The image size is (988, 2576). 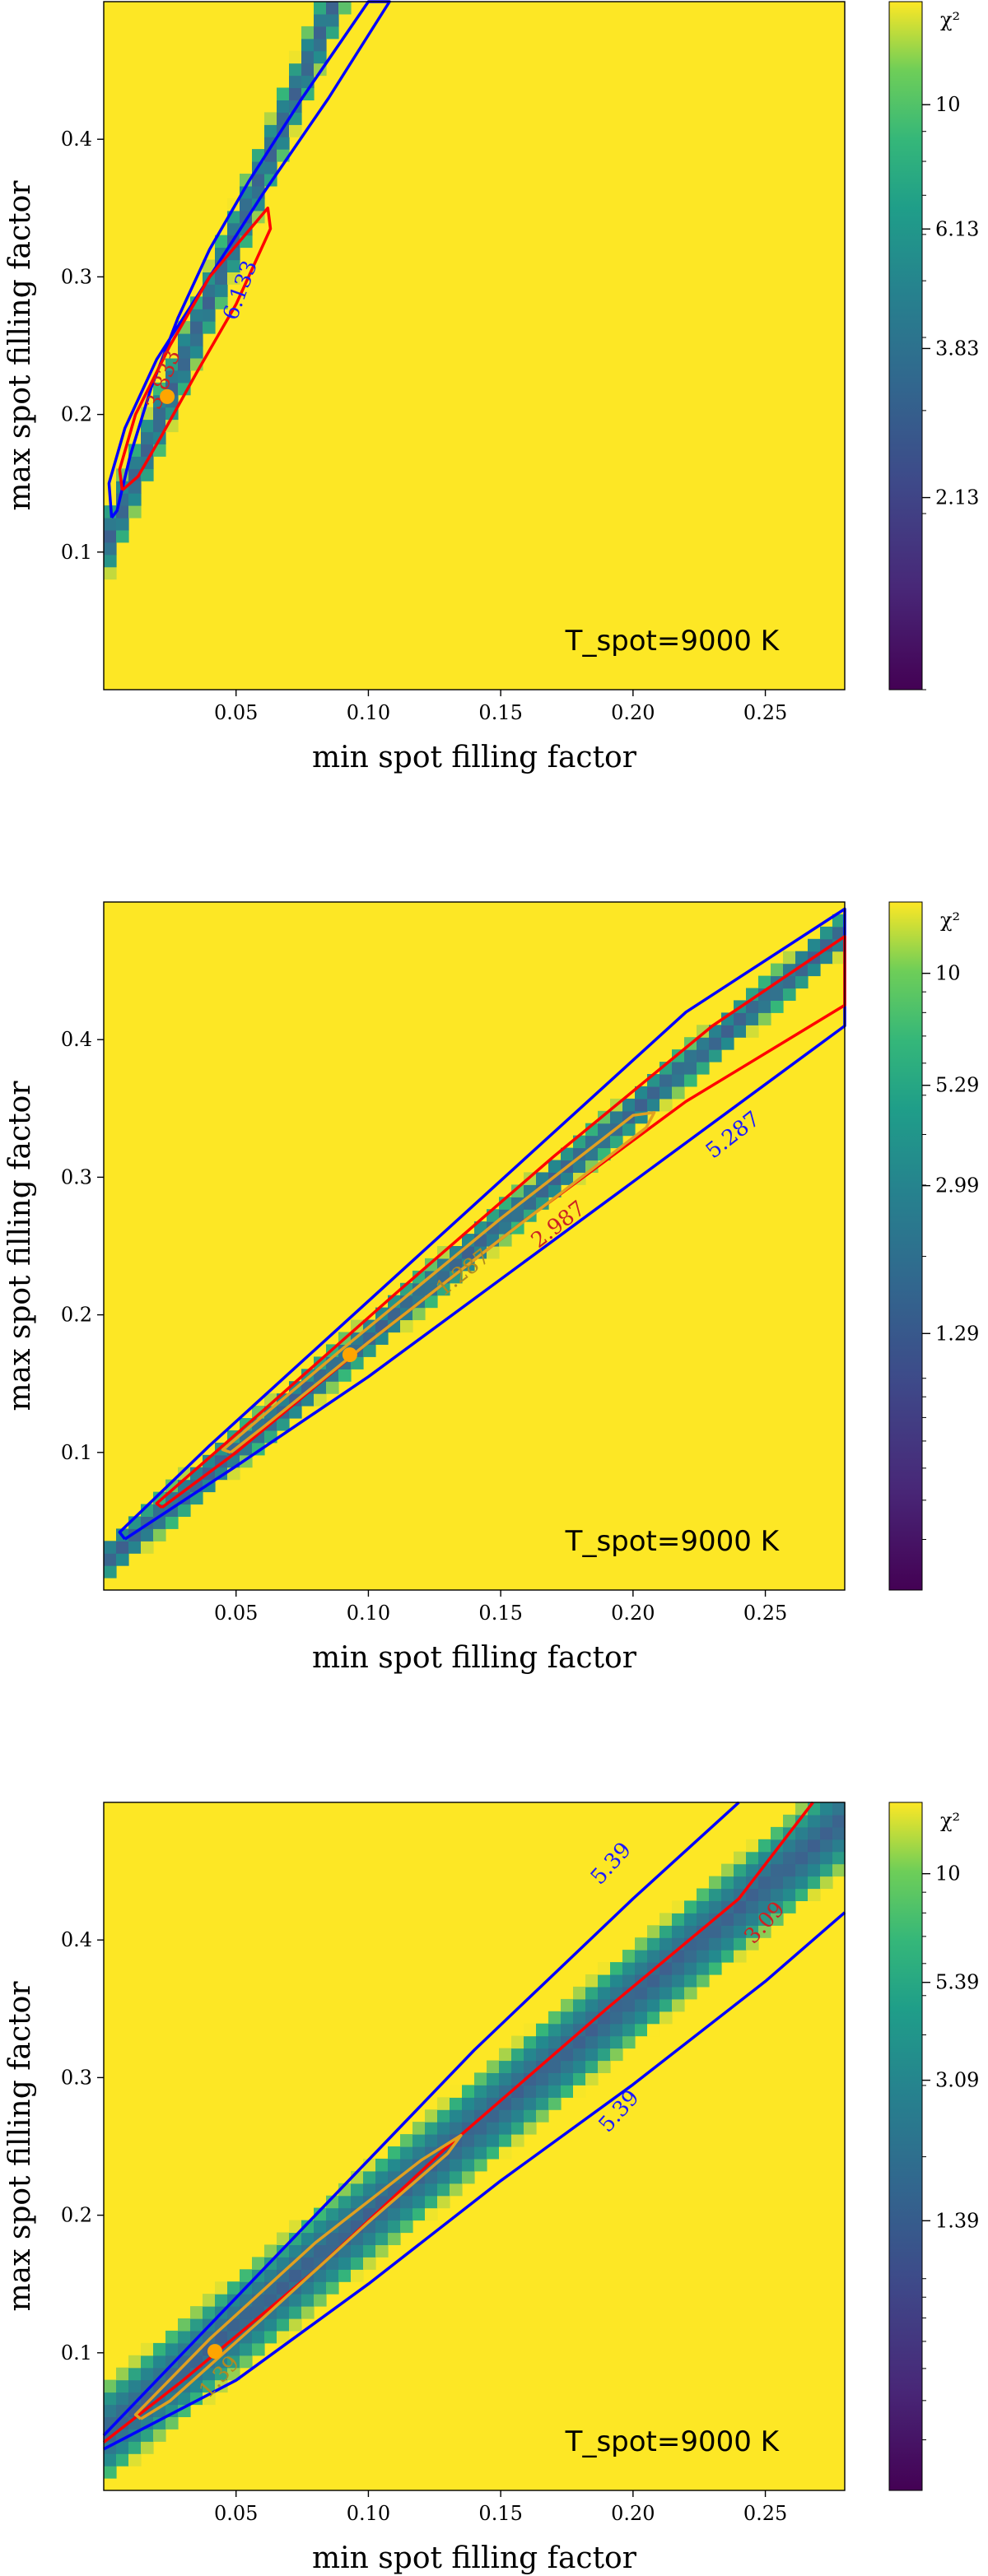 What do you see at coordinates (195, 349) in the screenshot?
I see `contour-3.833` at bounding box center [195, 349].